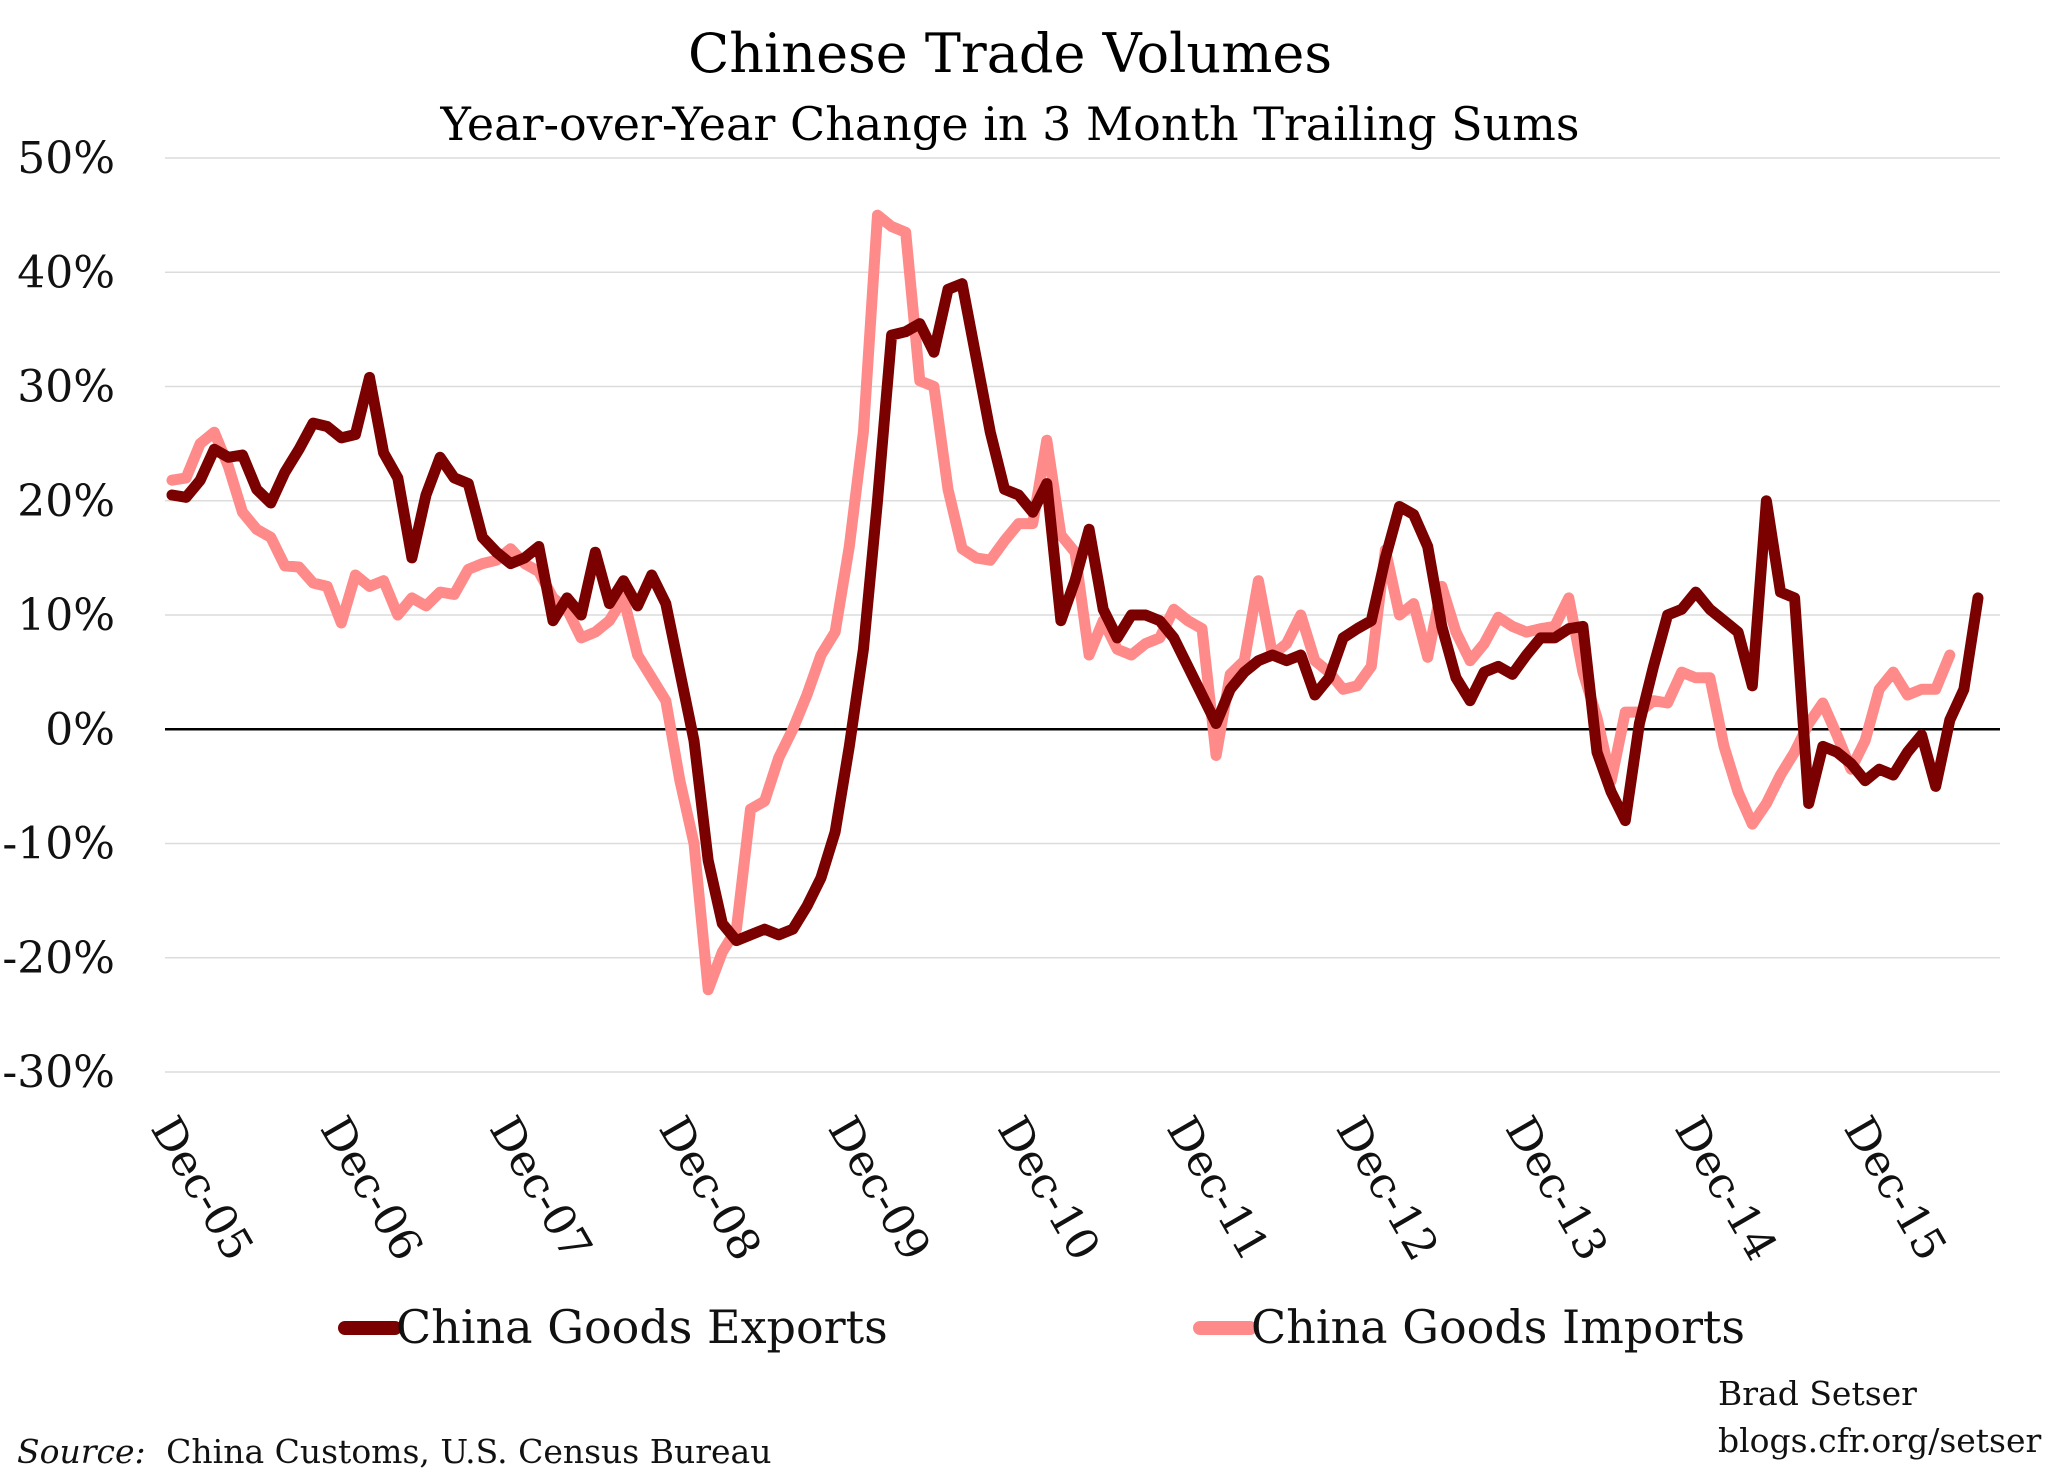 This screenshot has height=1474, width=2049. What do you see at coordinates (371, 1188) in the screenshot?
I see `x-tick-label: Dec-06` at bounding box center [371, 1188].